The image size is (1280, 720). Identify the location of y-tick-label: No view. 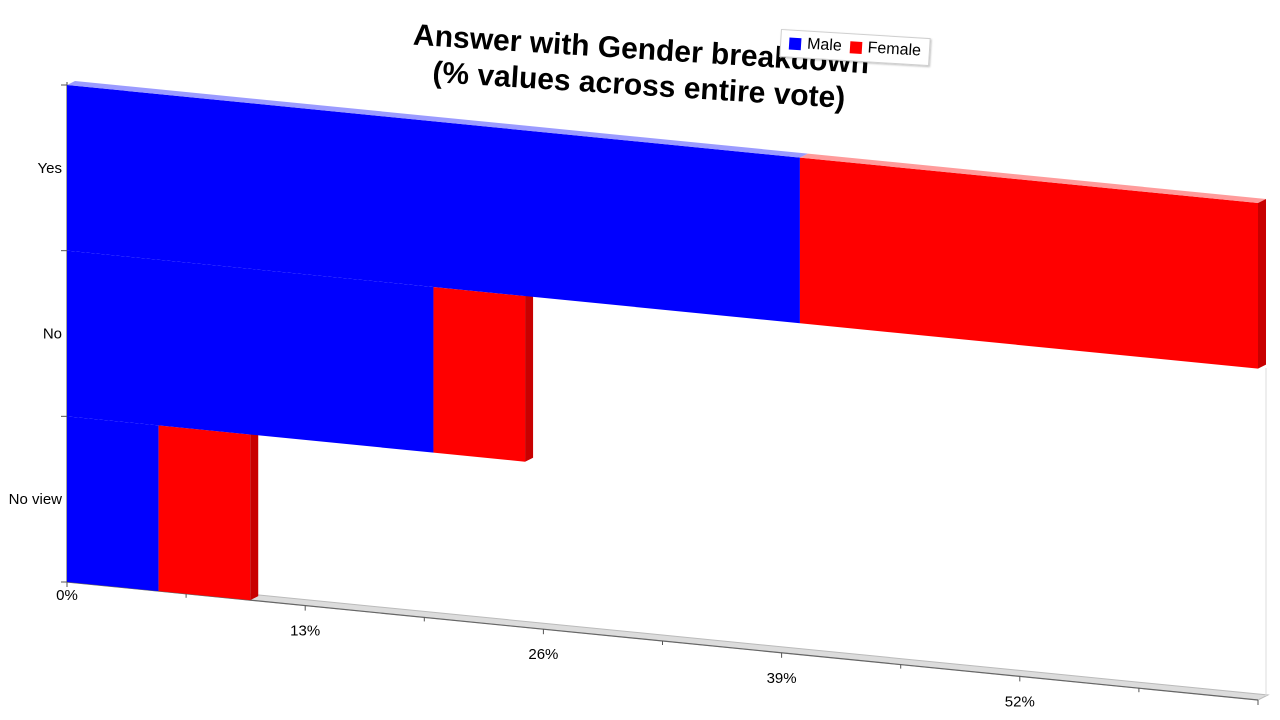
(36, 499).